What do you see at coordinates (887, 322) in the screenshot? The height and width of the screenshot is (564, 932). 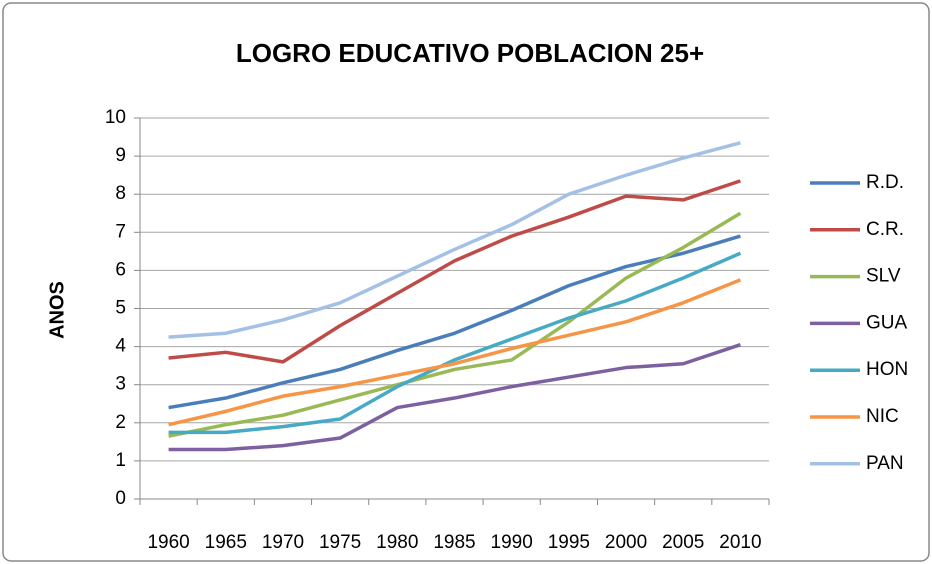 I see `legend-label: GUA` at bounding box center [887, 322].